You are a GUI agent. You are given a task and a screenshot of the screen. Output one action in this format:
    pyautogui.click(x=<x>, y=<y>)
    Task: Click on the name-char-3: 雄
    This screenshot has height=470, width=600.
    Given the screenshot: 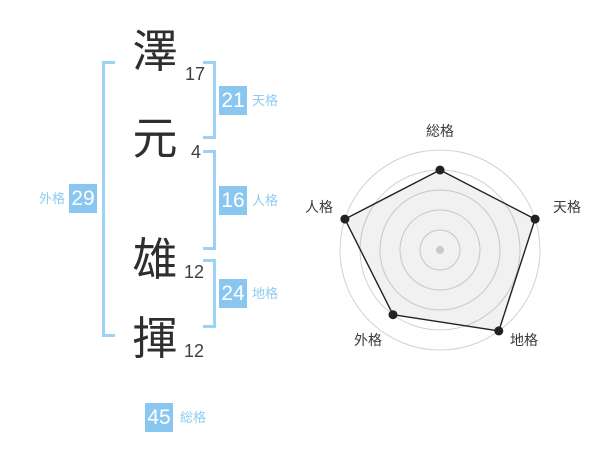 What is the action you would take?
    pyautogui.click(x=155, y=259)
    